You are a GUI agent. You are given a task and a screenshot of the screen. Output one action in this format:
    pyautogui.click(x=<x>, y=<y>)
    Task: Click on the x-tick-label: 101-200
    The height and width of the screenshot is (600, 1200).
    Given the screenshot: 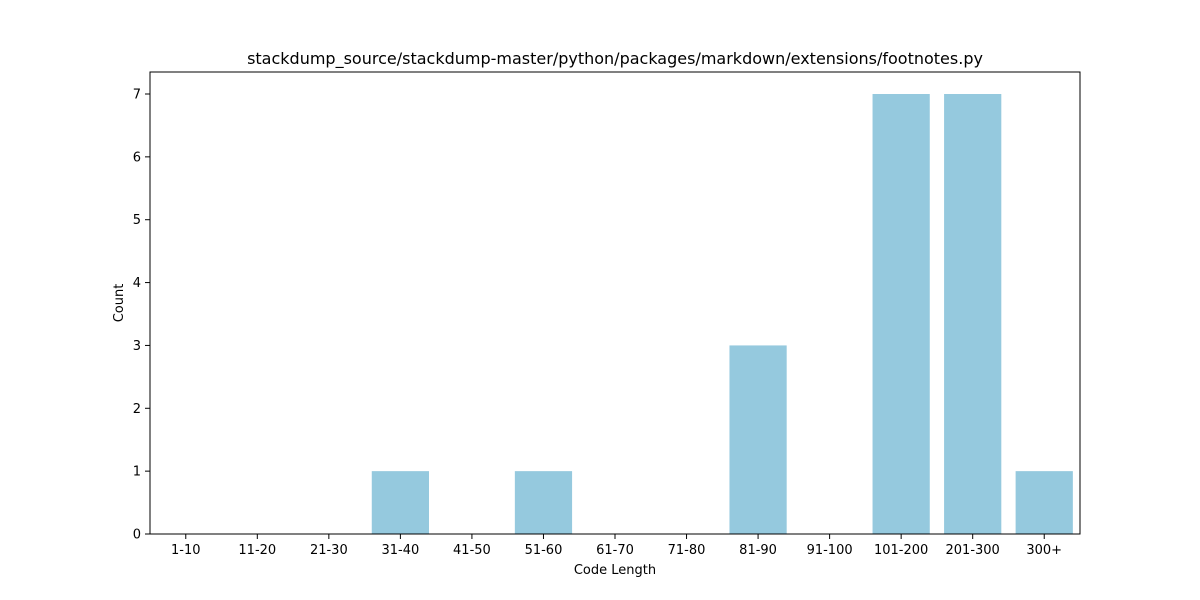 What is the action you would take?
    pyautogui.click(x=901, y=550)
    